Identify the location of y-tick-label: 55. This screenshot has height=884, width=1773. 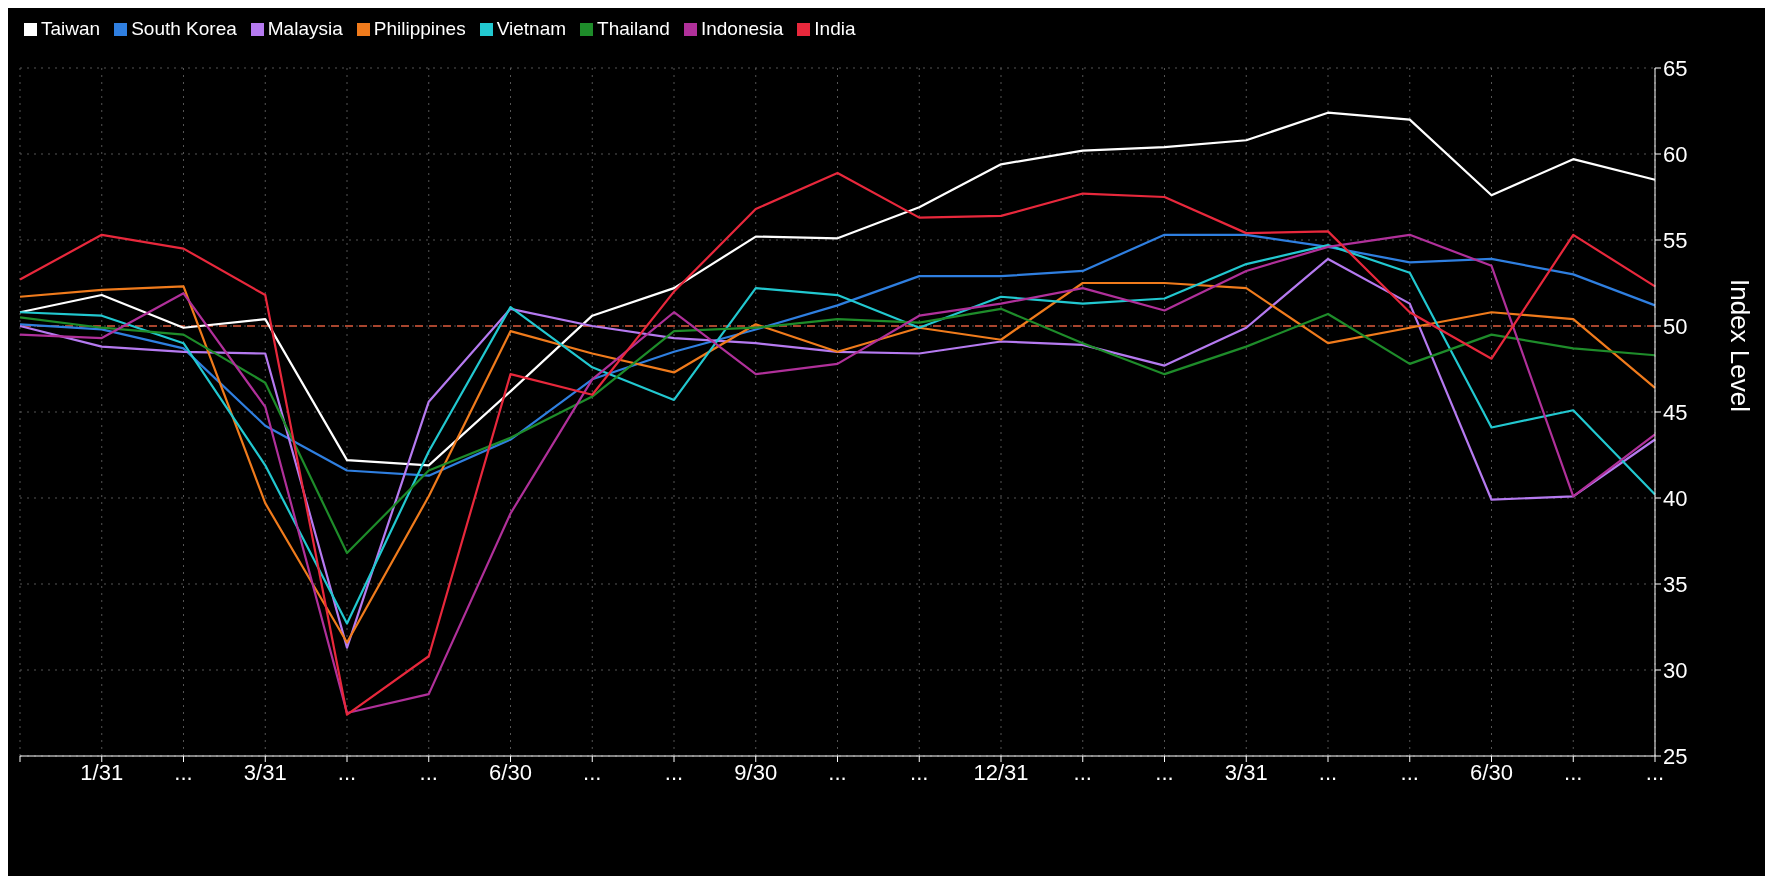
(1675, 240).